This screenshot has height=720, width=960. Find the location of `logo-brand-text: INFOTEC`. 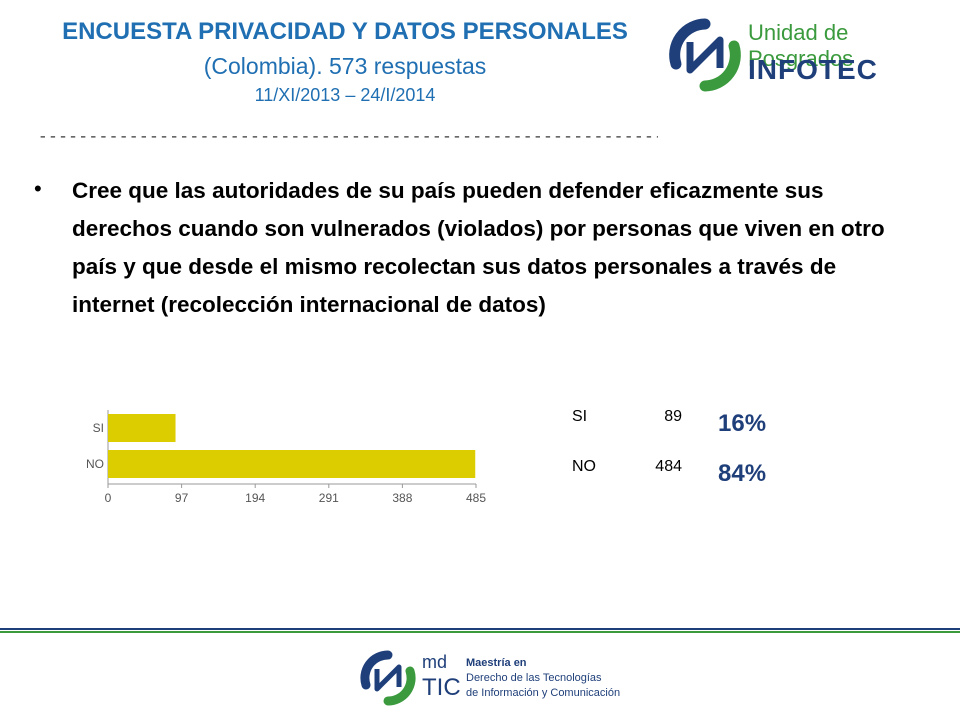

logo-brand-text: INFOTEC is located at coordinates (813, 69).